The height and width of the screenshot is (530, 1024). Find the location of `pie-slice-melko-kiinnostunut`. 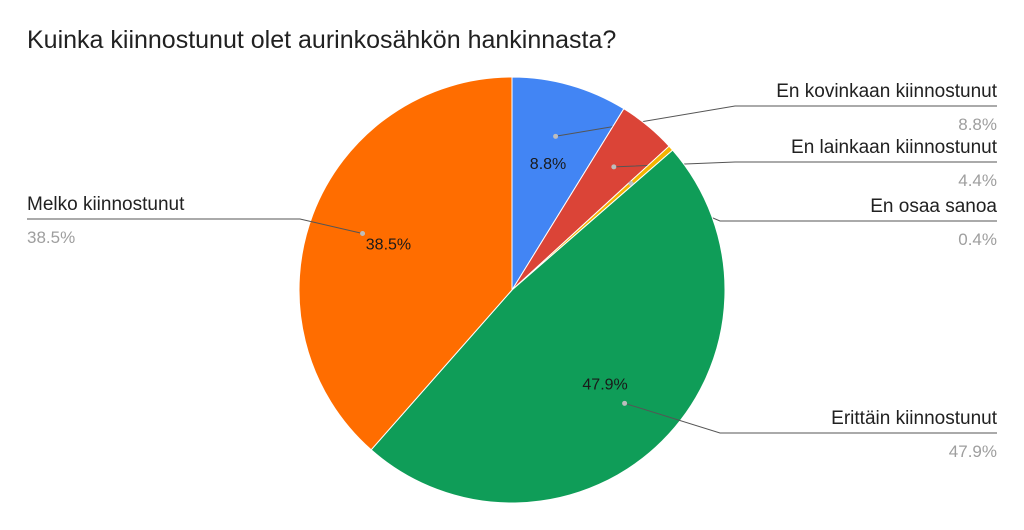

pie-slice-melko-kiinnostunut is located at coordinates (405, 263).